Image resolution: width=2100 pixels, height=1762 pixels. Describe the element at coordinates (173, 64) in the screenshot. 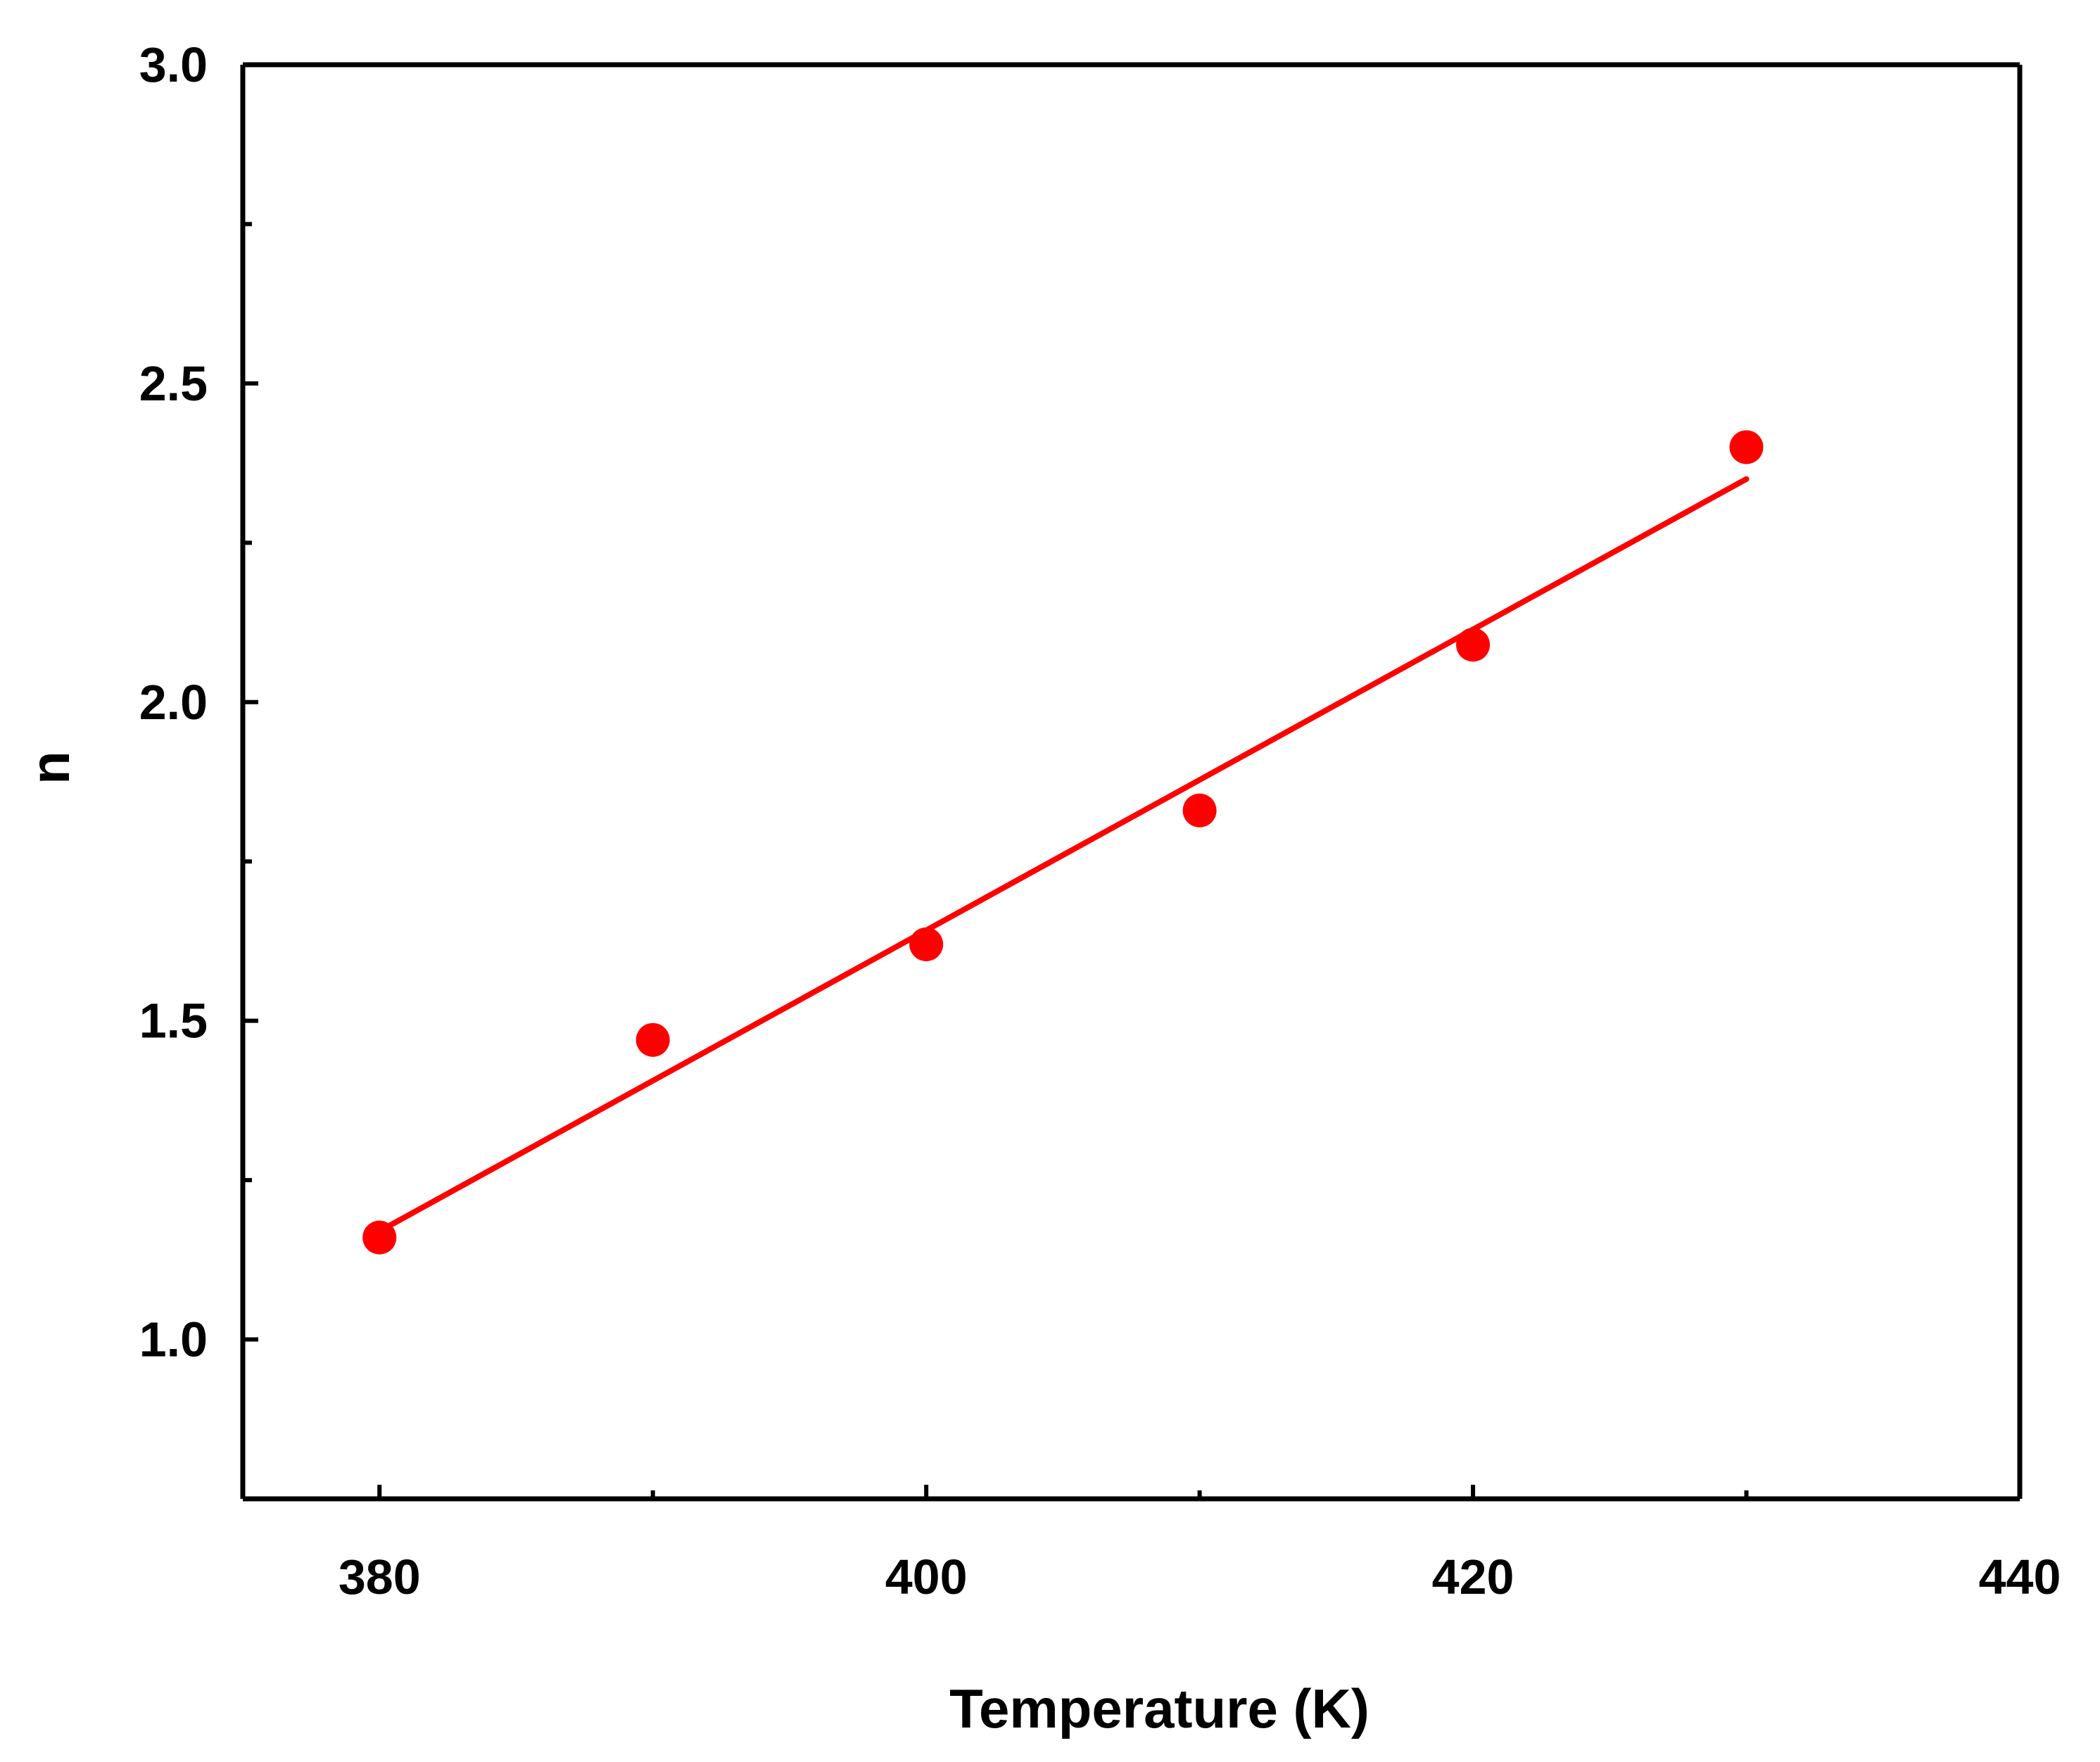

I see `y-tick-label: 3.0` at that location.